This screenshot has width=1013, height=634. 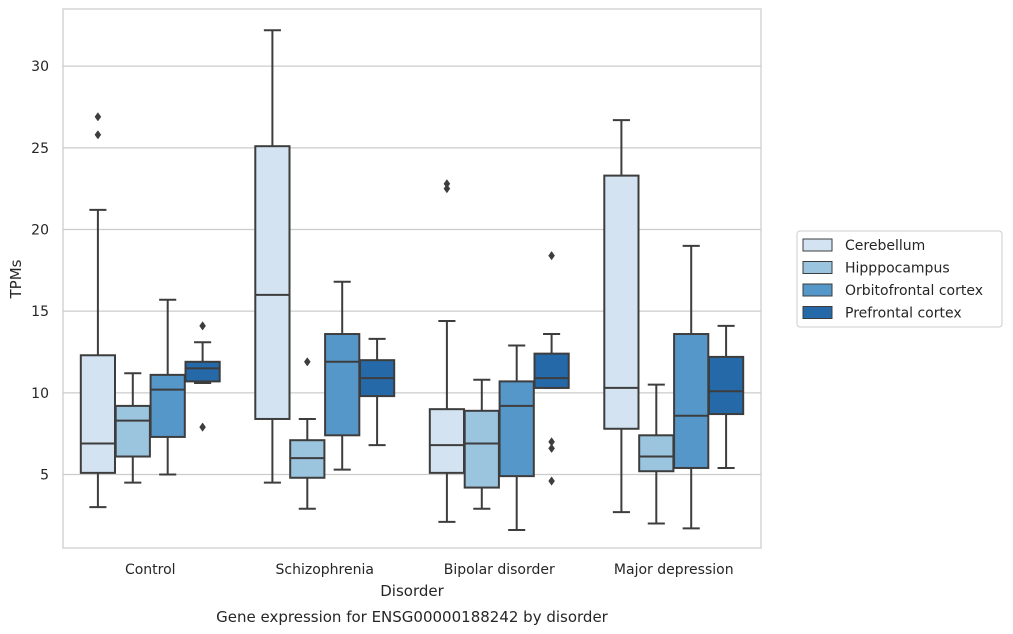 What do you see at coordinates (44, 476) in the screenshot?
I see `y-tick-label: 5` at bounding box center [44, 476].